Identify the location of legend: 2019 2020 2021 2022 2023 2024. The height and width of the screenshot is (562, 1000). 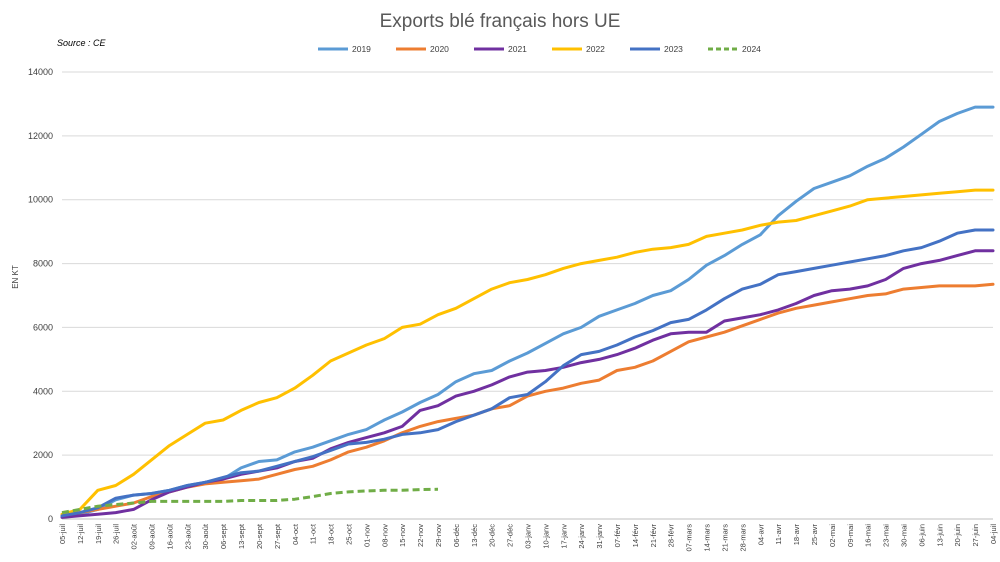
(539, 49).